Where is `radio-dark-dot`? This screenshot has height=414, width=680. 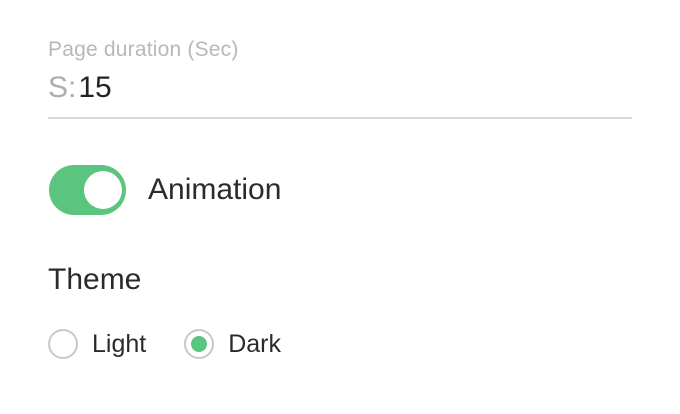
radio-dark-dot is located at coordinates (199, 344).